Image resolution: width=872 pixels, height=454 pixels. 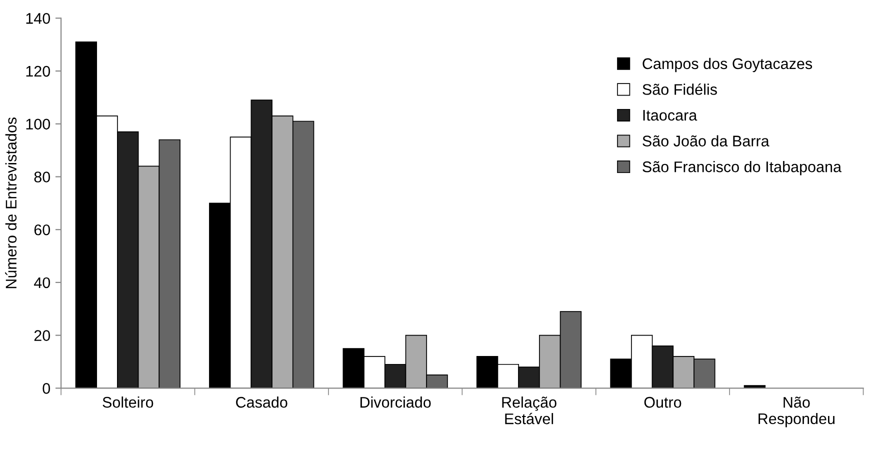 What do you see at coordinates (727, 65) in the screenshot?
I see `legend-label: Campos dos Goytacazes` at bounding box center [727, 65].